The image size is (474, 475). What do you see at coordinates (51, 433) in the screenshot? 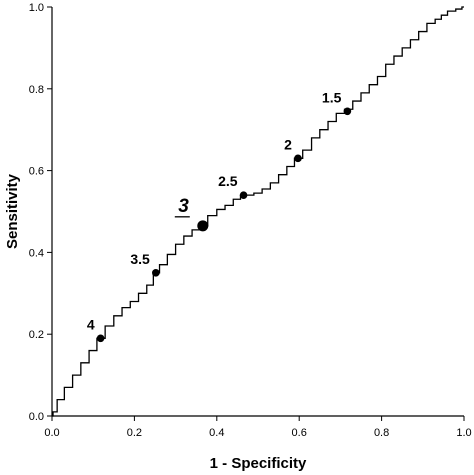
I see `x-tick-label: 0.0` at bounding box center [51, 433].